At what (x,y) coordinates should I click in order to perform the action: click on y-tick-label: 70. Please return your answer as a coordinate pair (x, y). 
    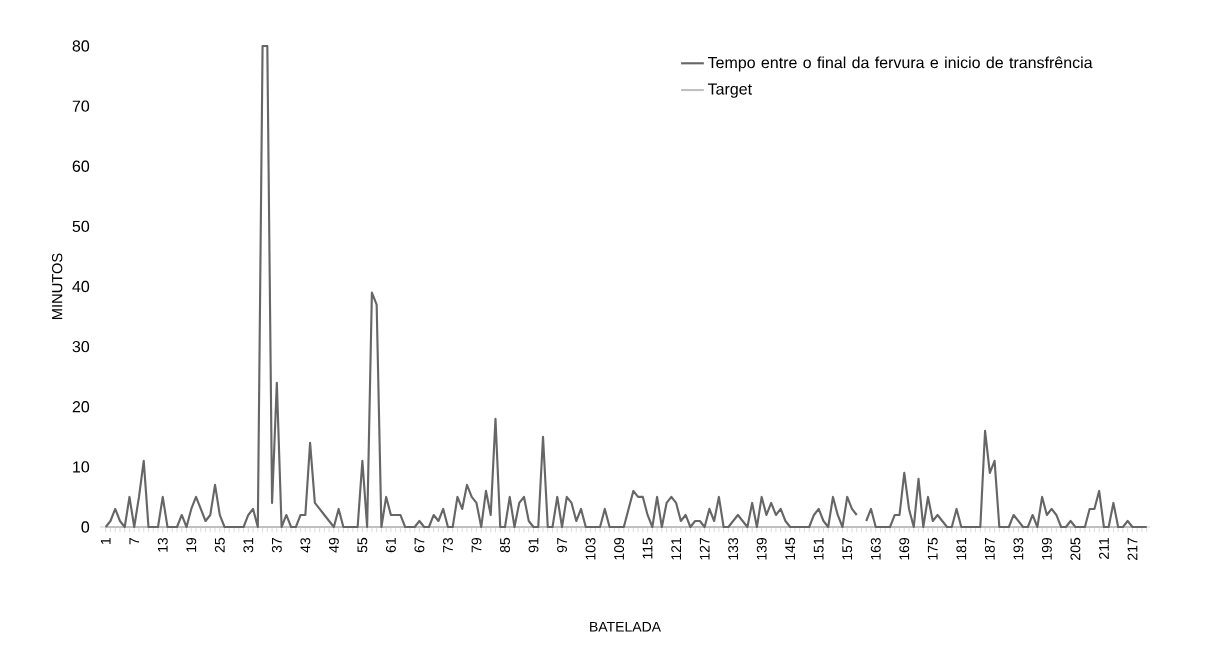
    Looking at the image, I should click on (81, 106).